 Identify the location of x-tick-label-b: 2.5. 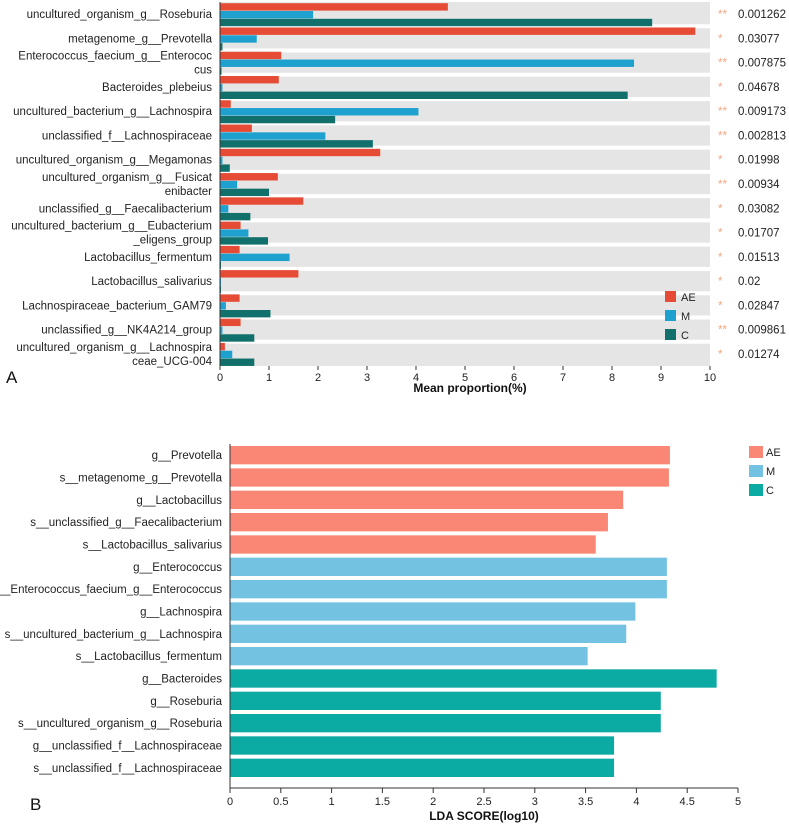
(483, 802).